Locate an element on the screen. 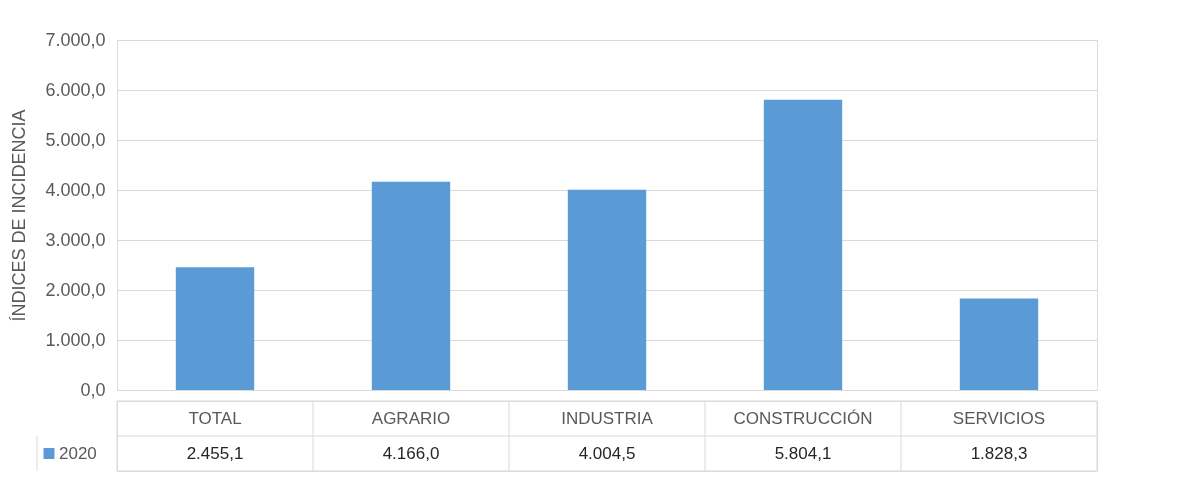 This screenshot has width=1203, height=485. data-label: 5.804,1 is located at coordinates (803, 453).